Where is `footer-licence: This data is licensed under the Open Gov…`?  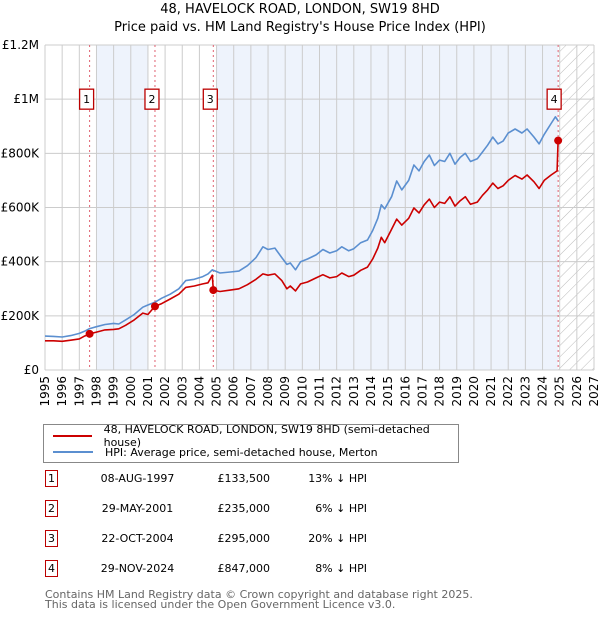 footer-licence: This data is licensed under the Open Gov… is located at coordinates (220, 604).